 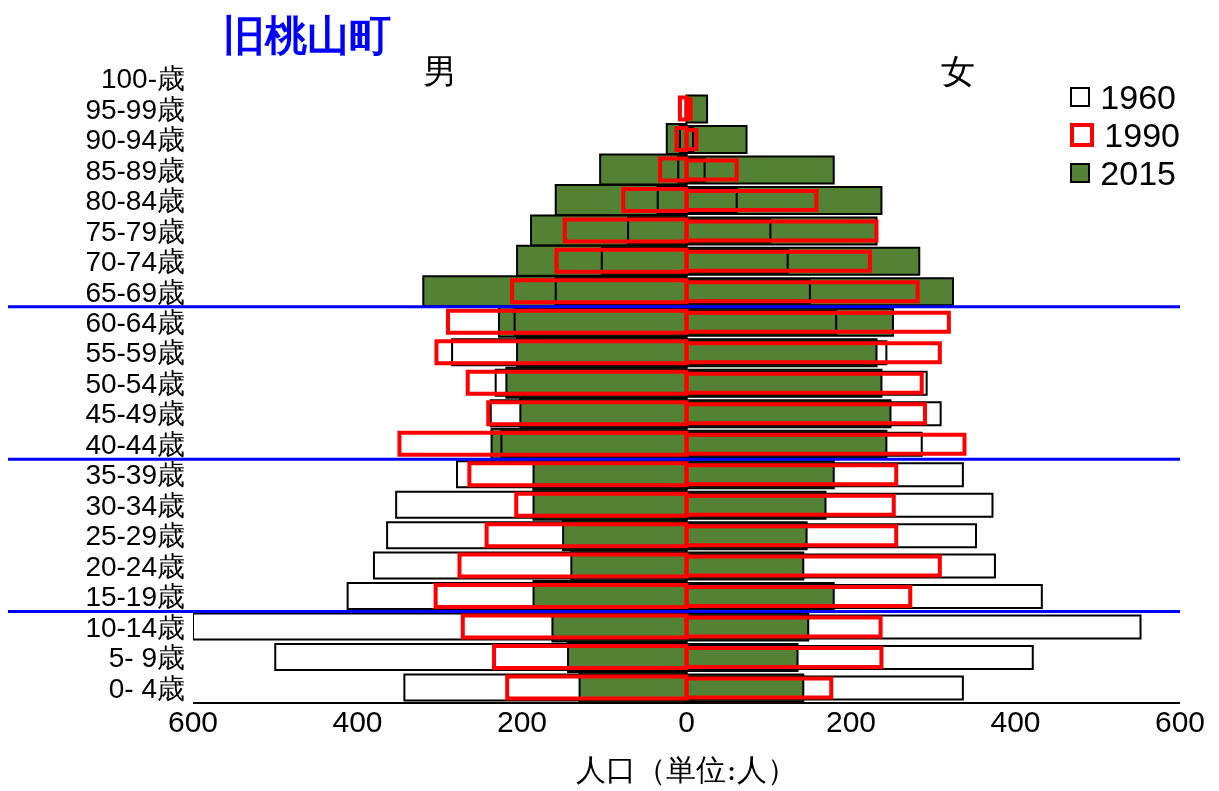 What do you see at coordinates (1142, 135) in the screenshot?
I see `legend-label: 1990` at bounding box center [1142, 135].